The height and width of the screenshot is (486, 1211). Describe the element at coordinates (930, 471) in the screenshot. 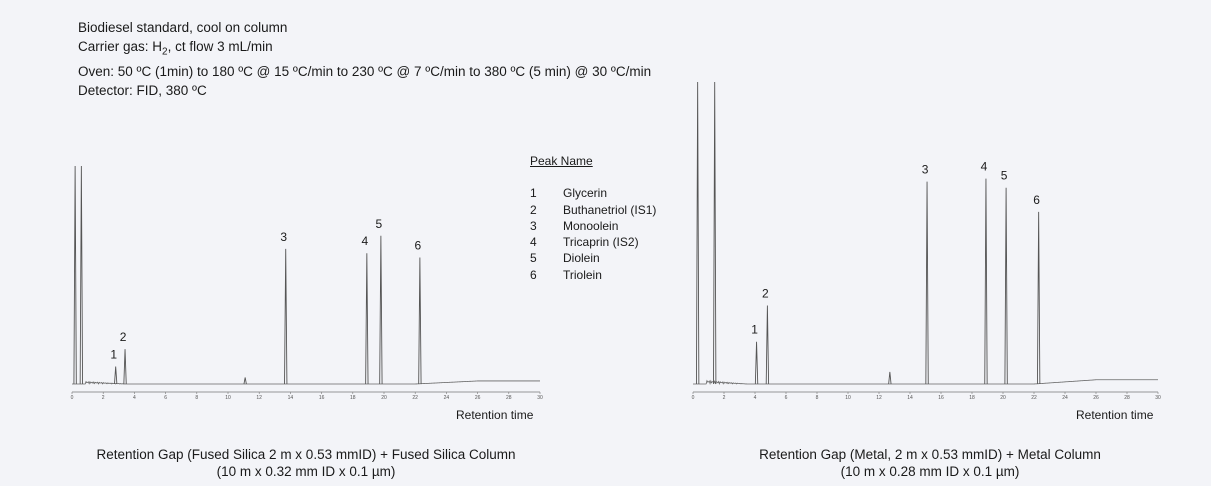

I see `caption-right-line2: (10 m x 0.28 mm ID x 0.1 µm)` at that location.